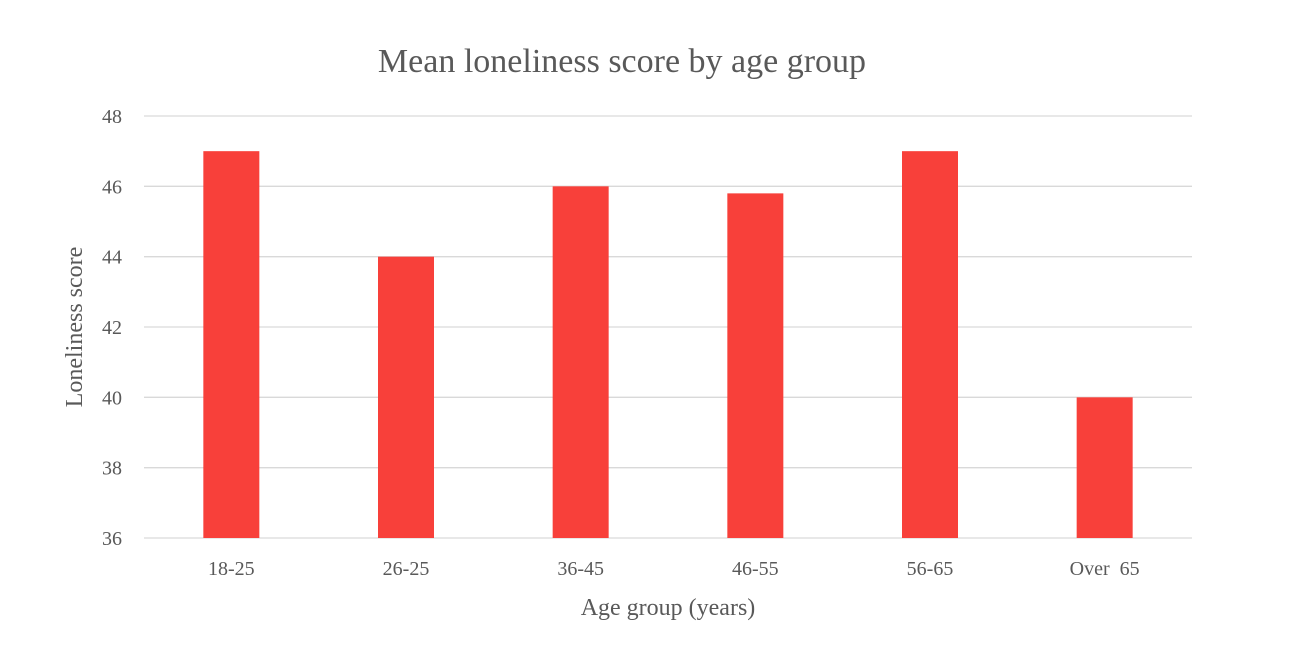  I want to click on y-axis-ticks: 36 38 40 42 44 46 48, so click(112, 328).